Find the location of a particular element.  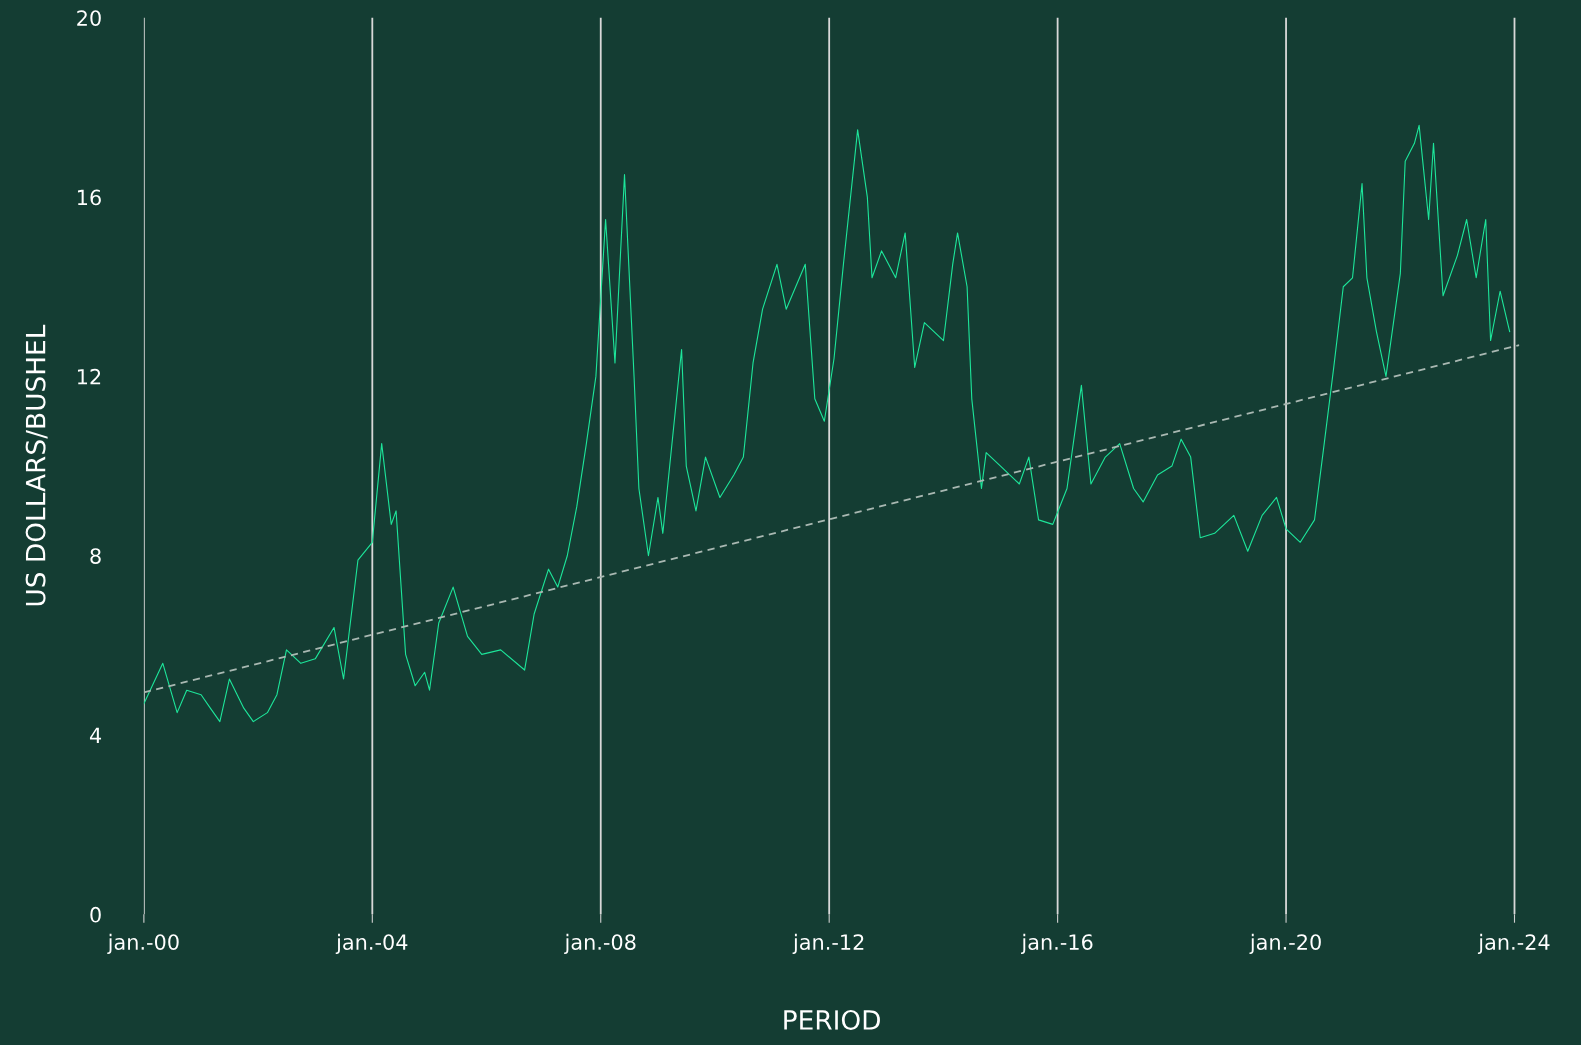

x-tick-label: jan.-20 is located at coordinates (1285, 943).